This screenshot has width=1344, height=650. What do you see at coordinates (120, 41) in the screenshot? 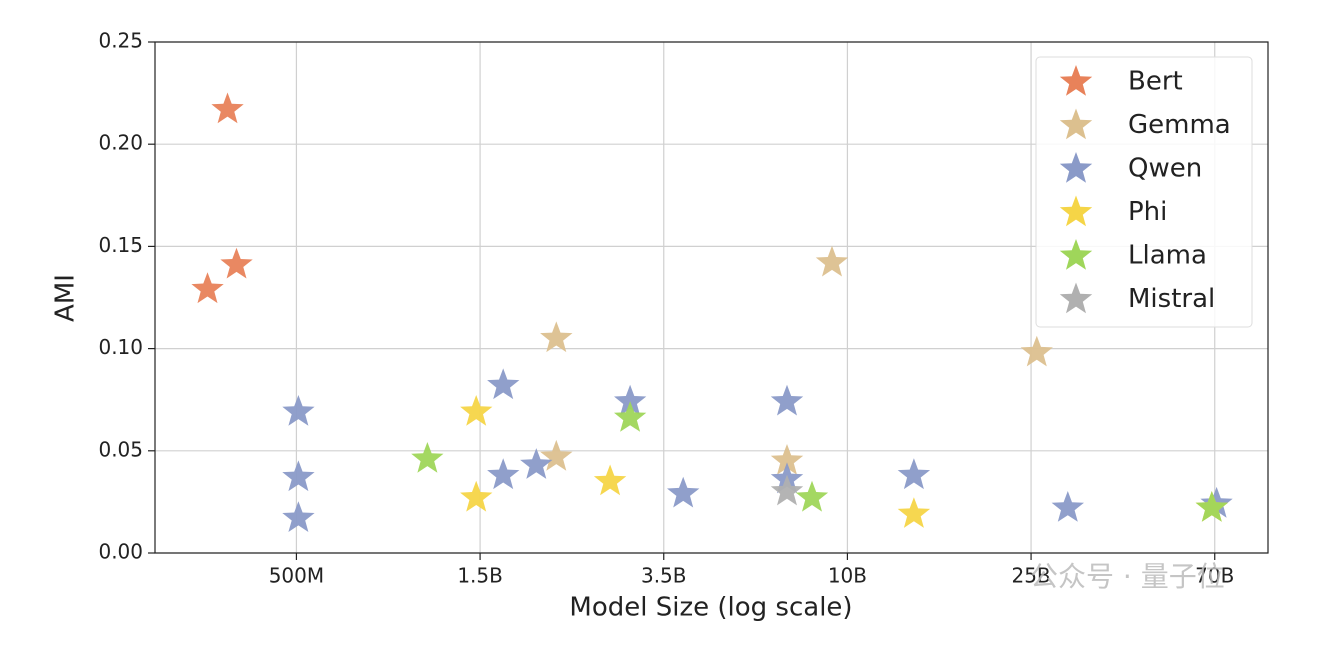
I see `y-tick-label: 0.25` at bounding box center [120, 41].